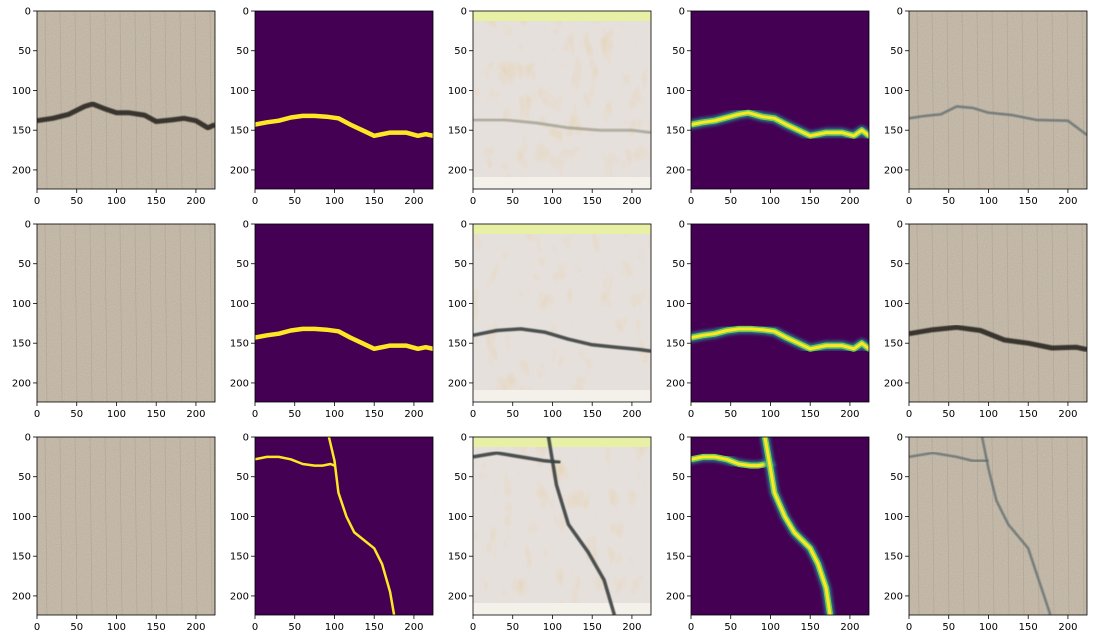 This screenshot has width=1095, height=641. I want to click on panel-r3c2: 0 50 100 150 200 0 50 100 150 200, so click(332, 533).